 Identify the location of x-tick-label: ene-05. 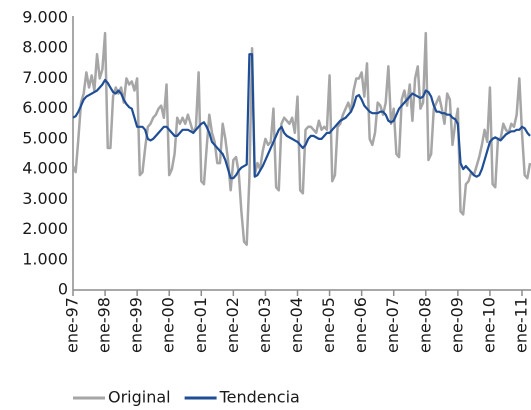
(328, 325).